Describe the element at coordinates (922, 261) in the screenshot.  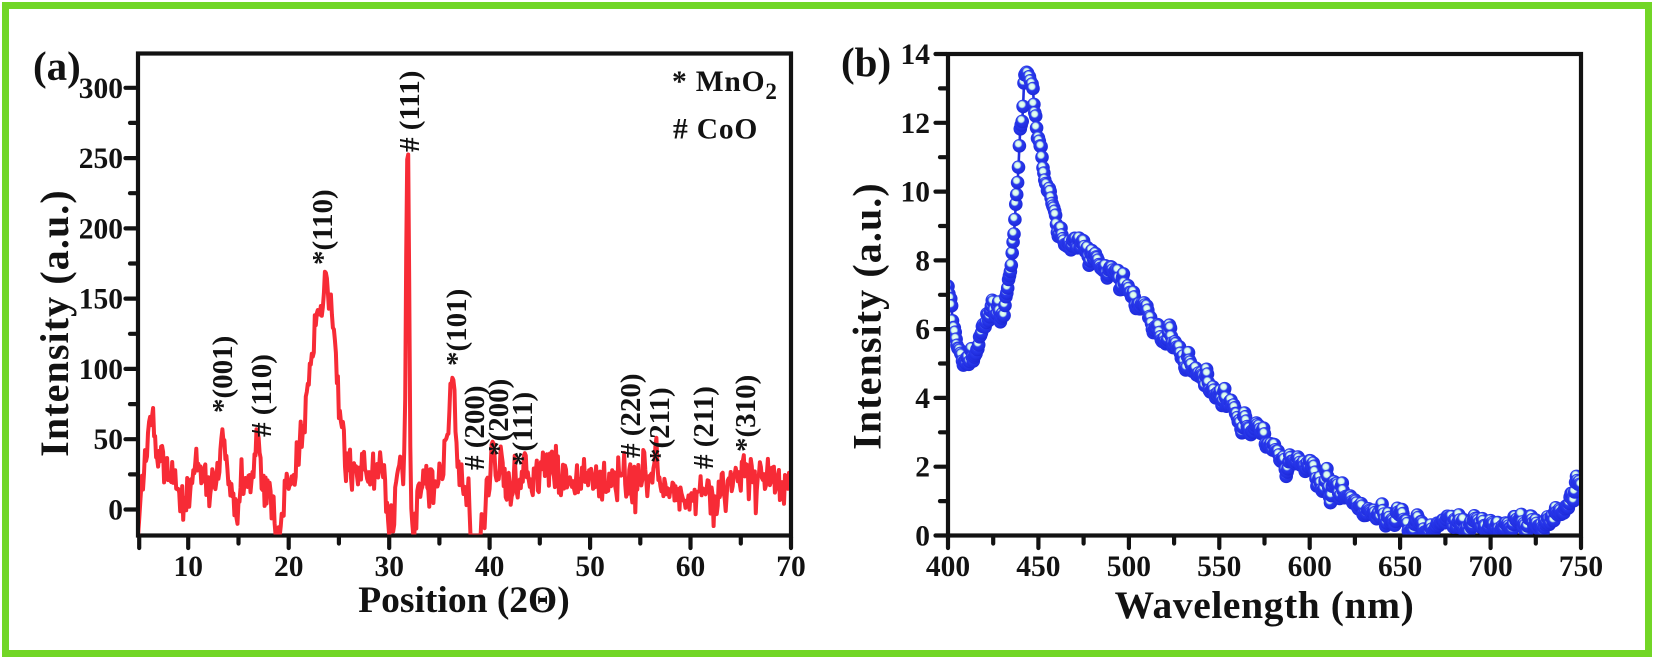
I see `svg-text: 8` at that location.